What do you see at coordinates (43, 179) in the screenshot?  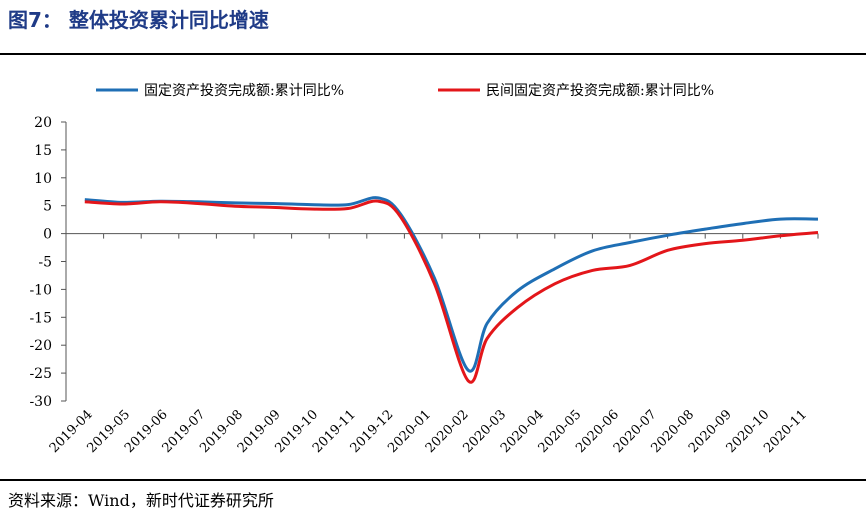 I see `y-tick-label: 10` at bounding box center [43, 179].